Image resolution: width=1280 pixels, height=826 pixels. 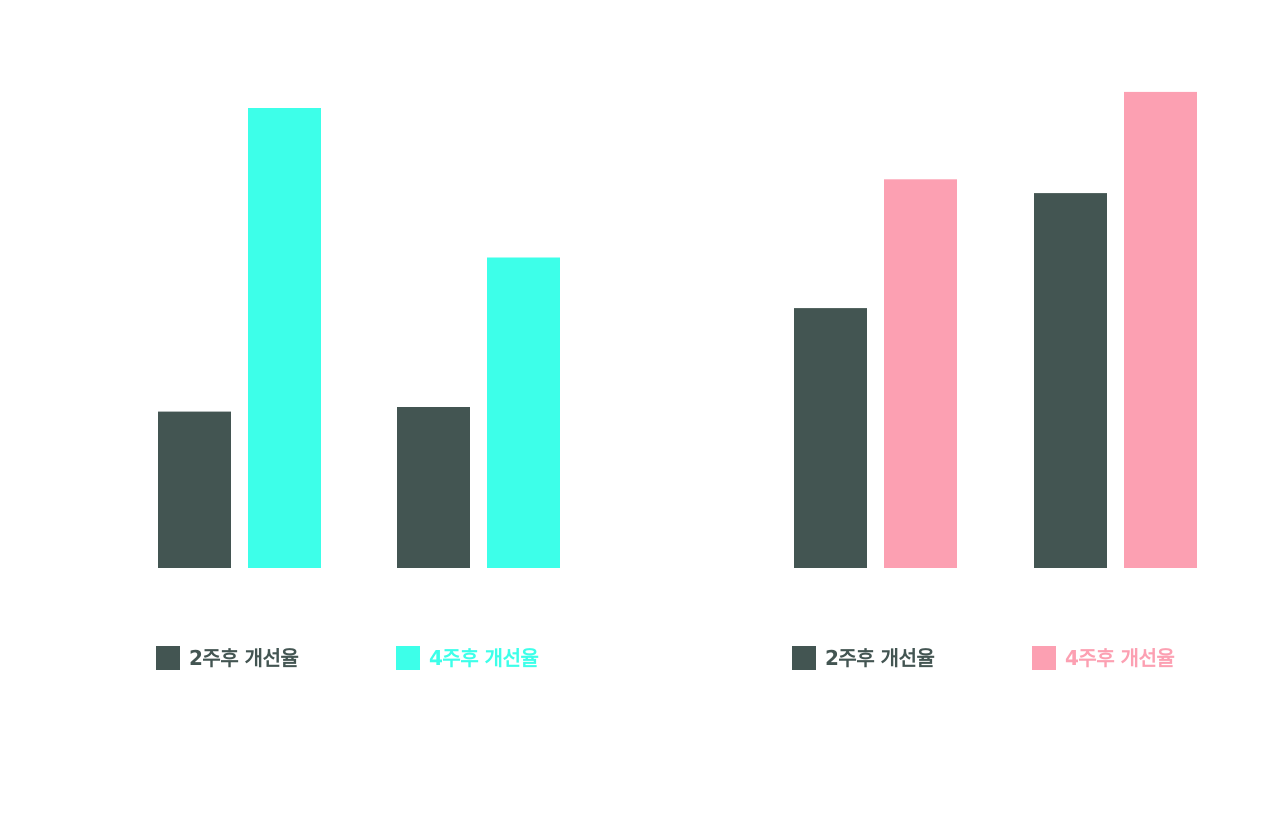 I want to click on right-legend-item-4week: 4주후 개선율, so click(x=1103, y=658).